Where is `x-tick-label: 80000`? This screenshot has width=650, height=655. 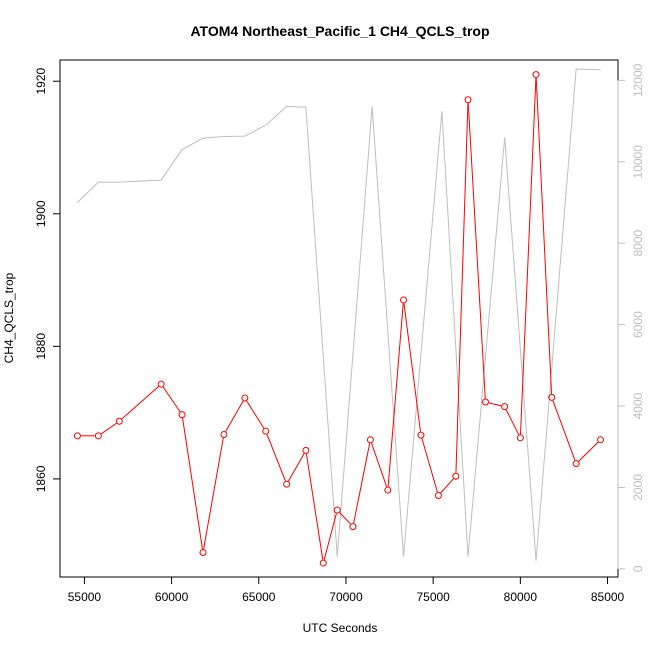
x-tick-label: 80000 is located at coordinates (521, 597).